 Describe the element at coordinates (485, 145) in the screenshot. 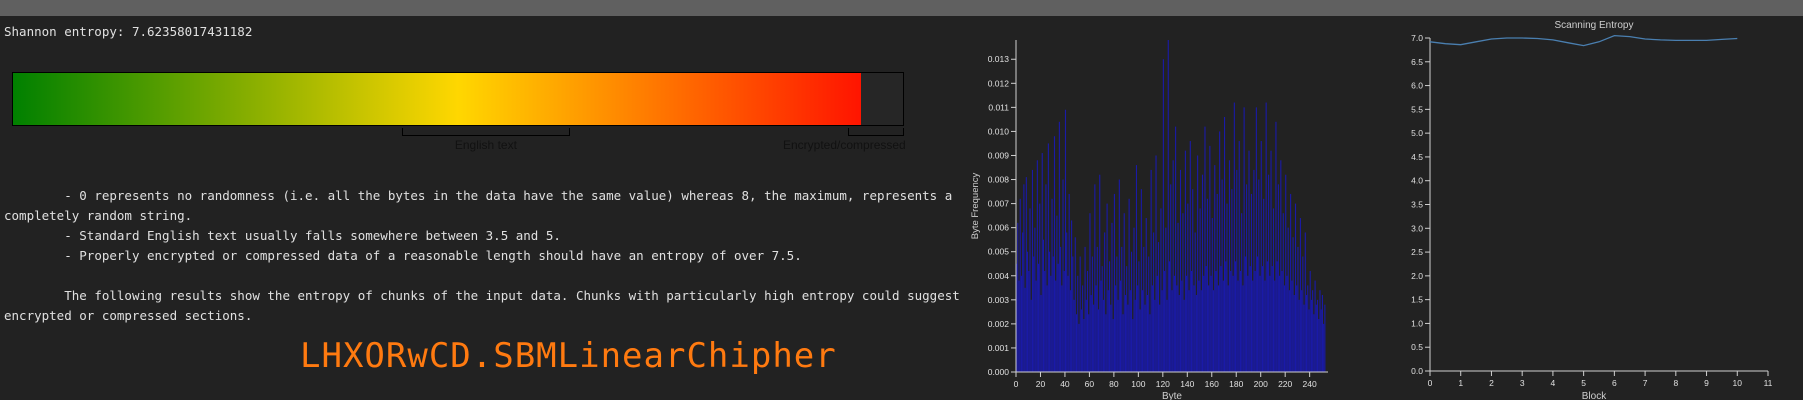

I see `english-text-range-label: English text` at that location.